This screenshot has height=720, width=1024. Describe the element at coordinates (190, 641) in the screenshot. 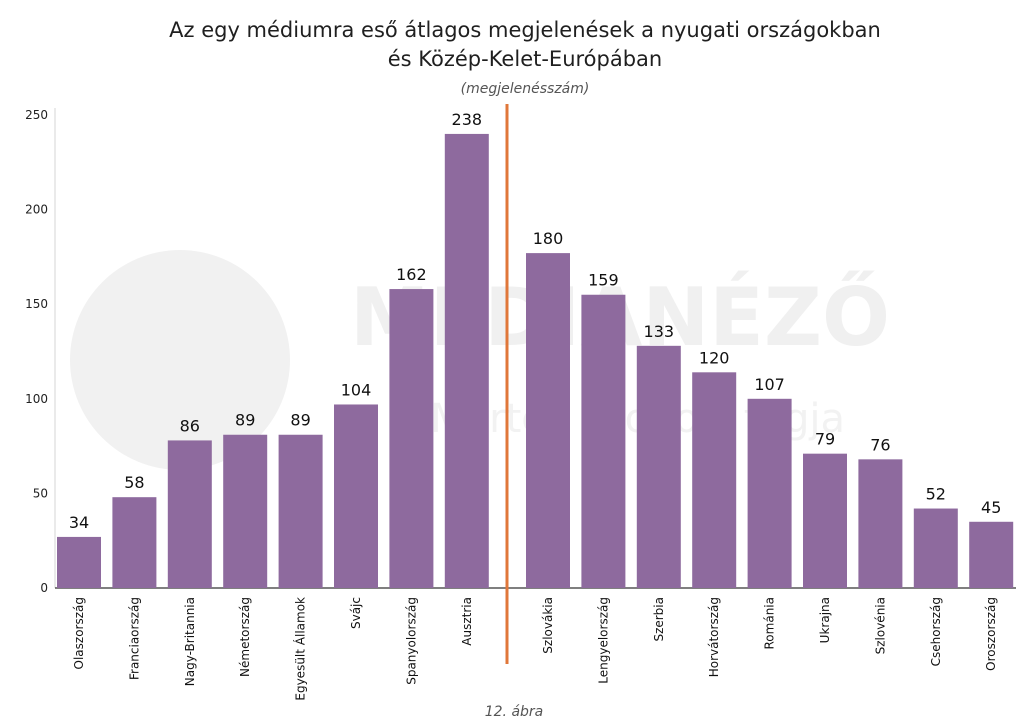

I see `x-tick-label: Nagy-Britannia` at that location.